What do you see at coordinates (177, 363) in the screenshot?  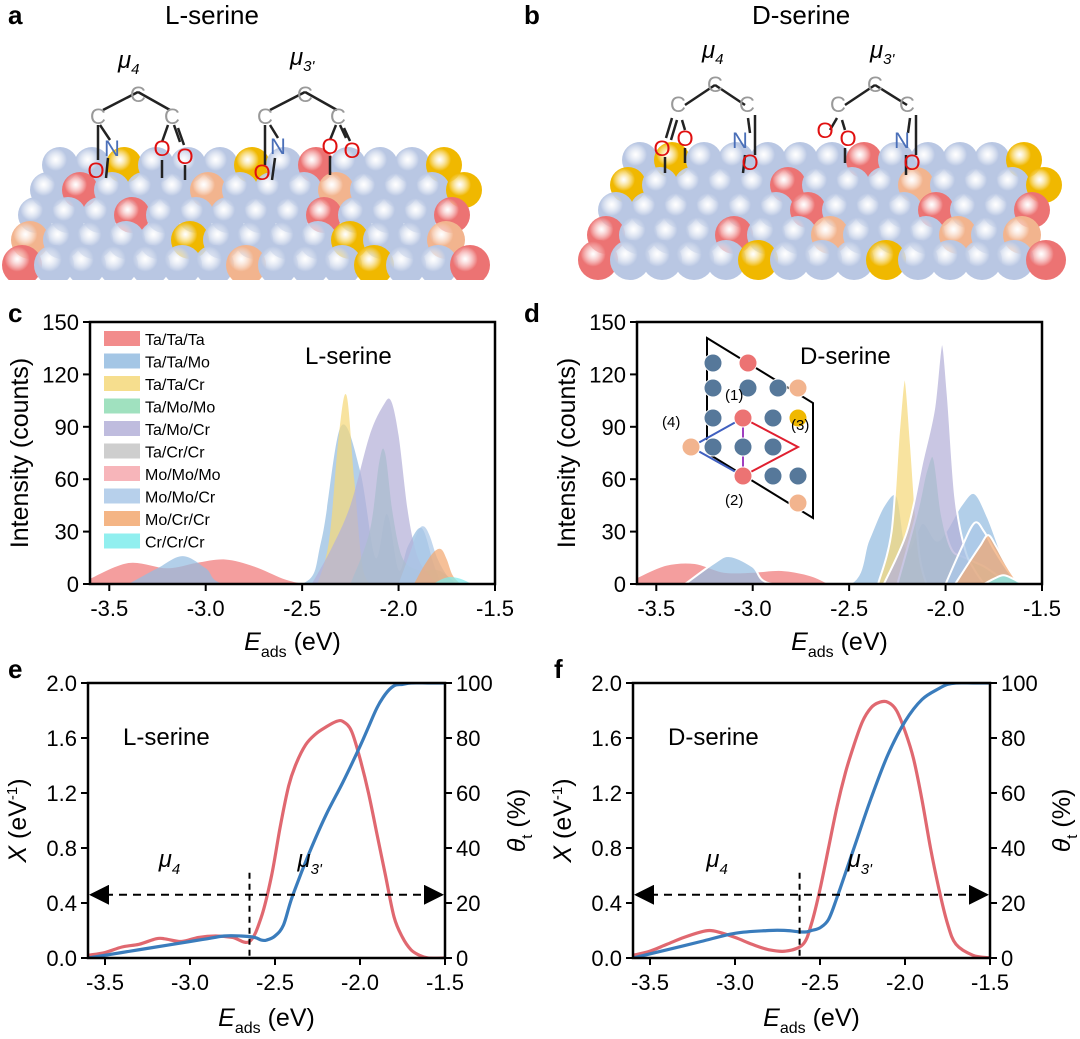 I see `legend-label: Ta/Ta/Mo` at bounding box center [177, 363].